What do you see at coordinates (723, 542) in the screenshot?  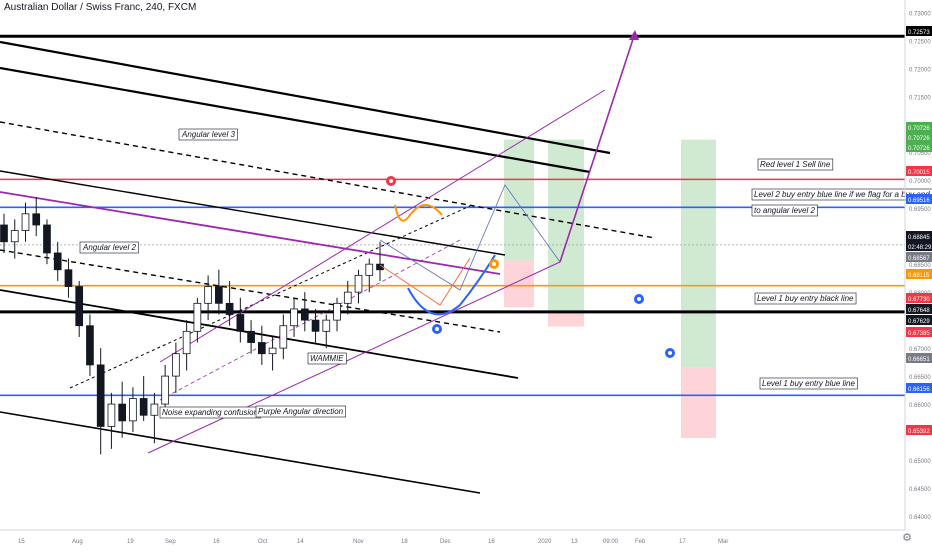 I see `time-tick-label: Mar` at bounding box center [723, 542].